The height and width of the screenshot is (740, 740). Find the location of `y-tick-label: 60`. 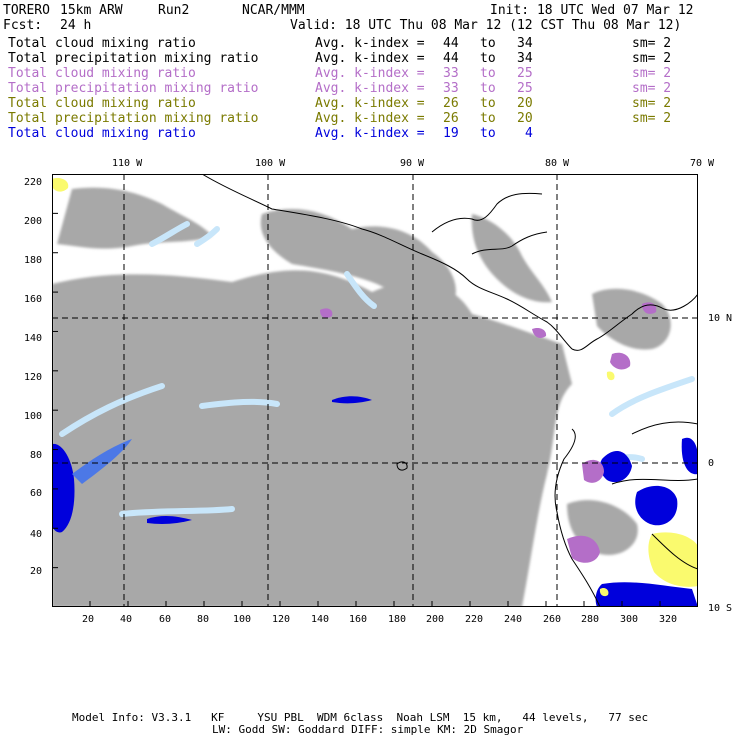

y-tick-label: 60 is located at coordinates (36, 493).